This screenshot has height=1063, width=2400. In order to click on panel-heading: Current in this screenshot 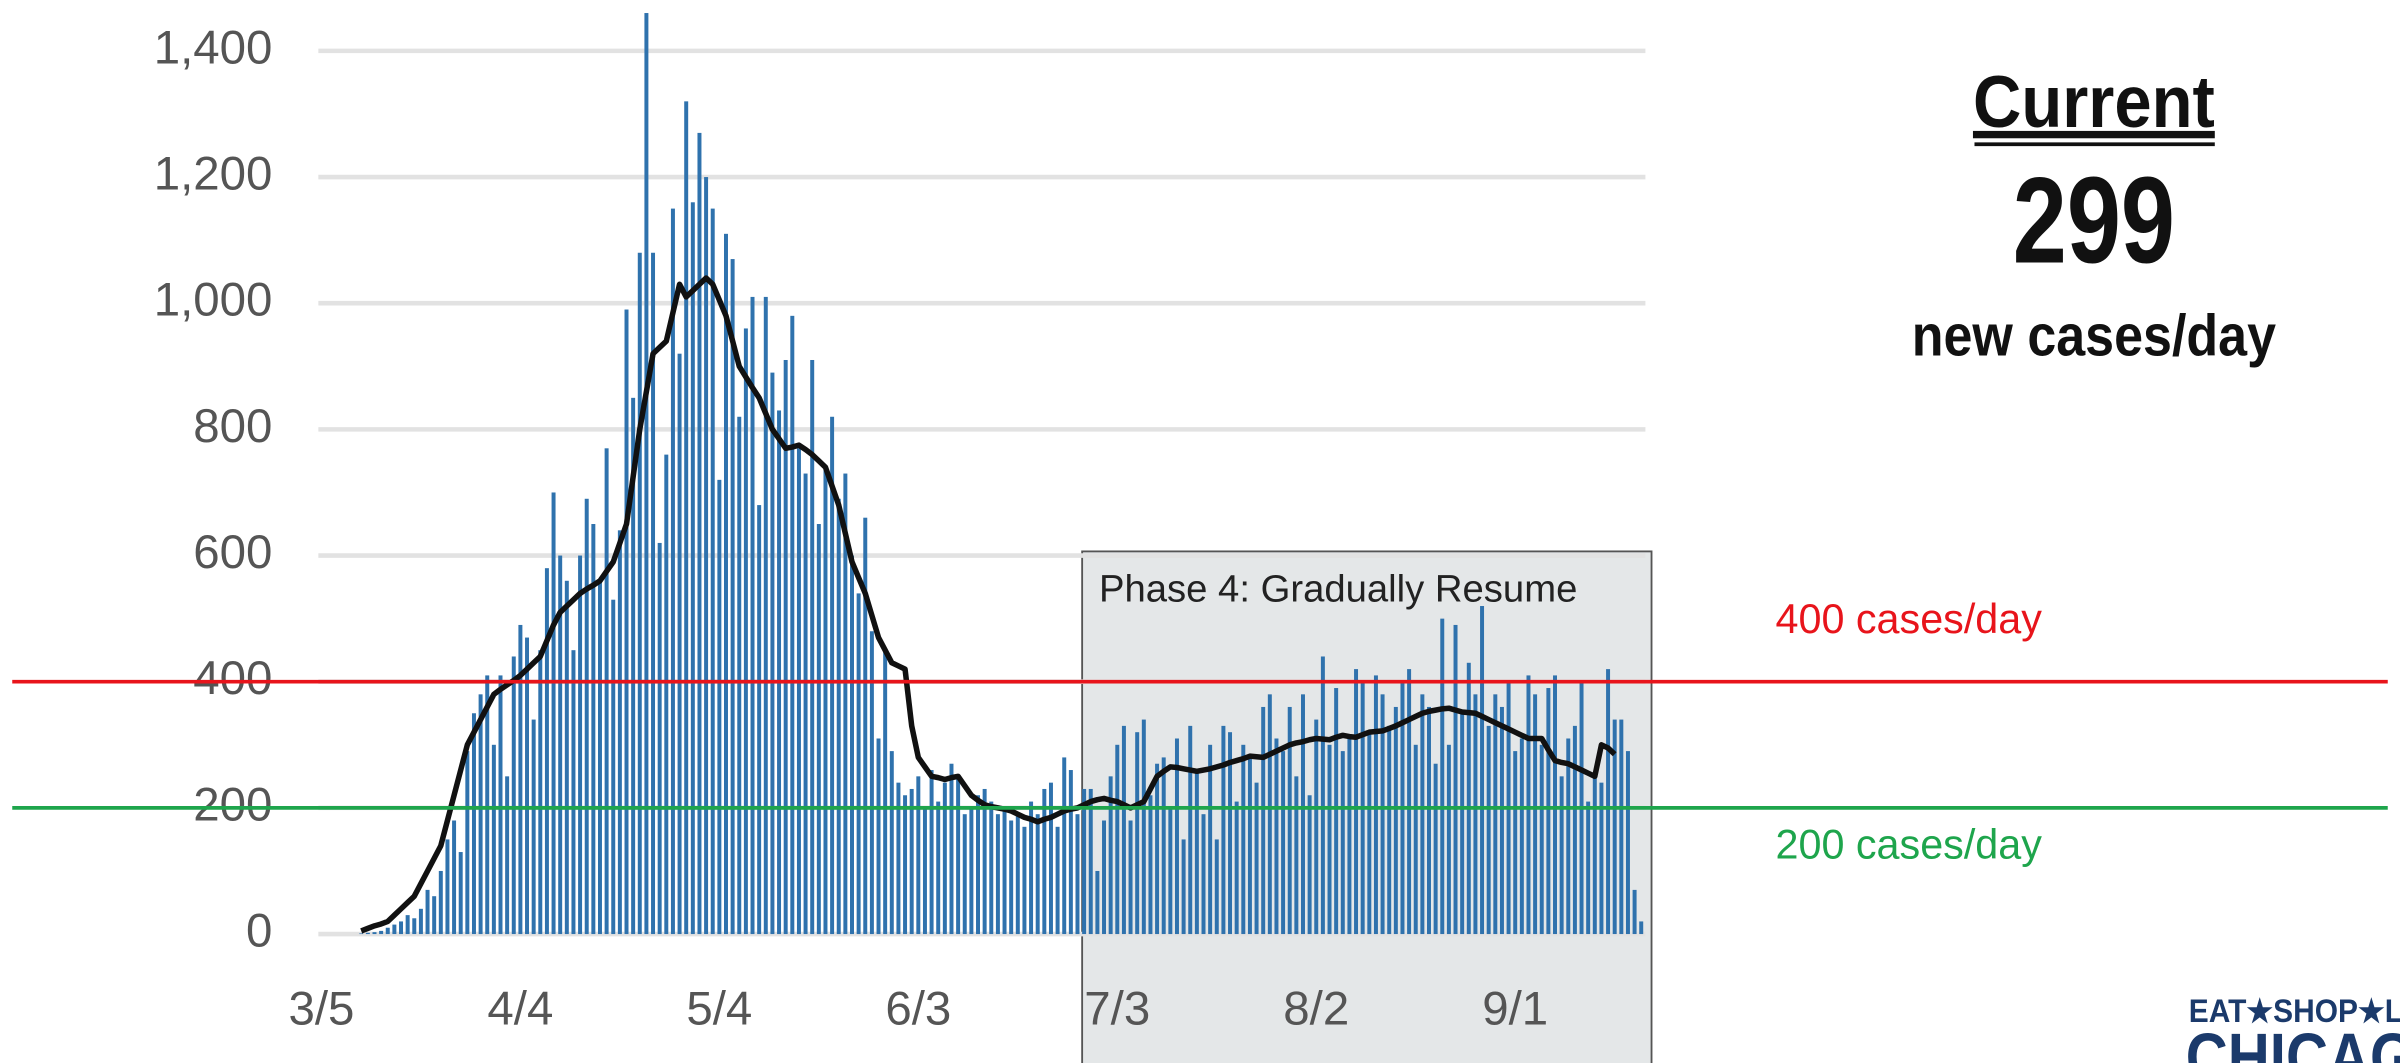, I will do `click(2094, 101)`.